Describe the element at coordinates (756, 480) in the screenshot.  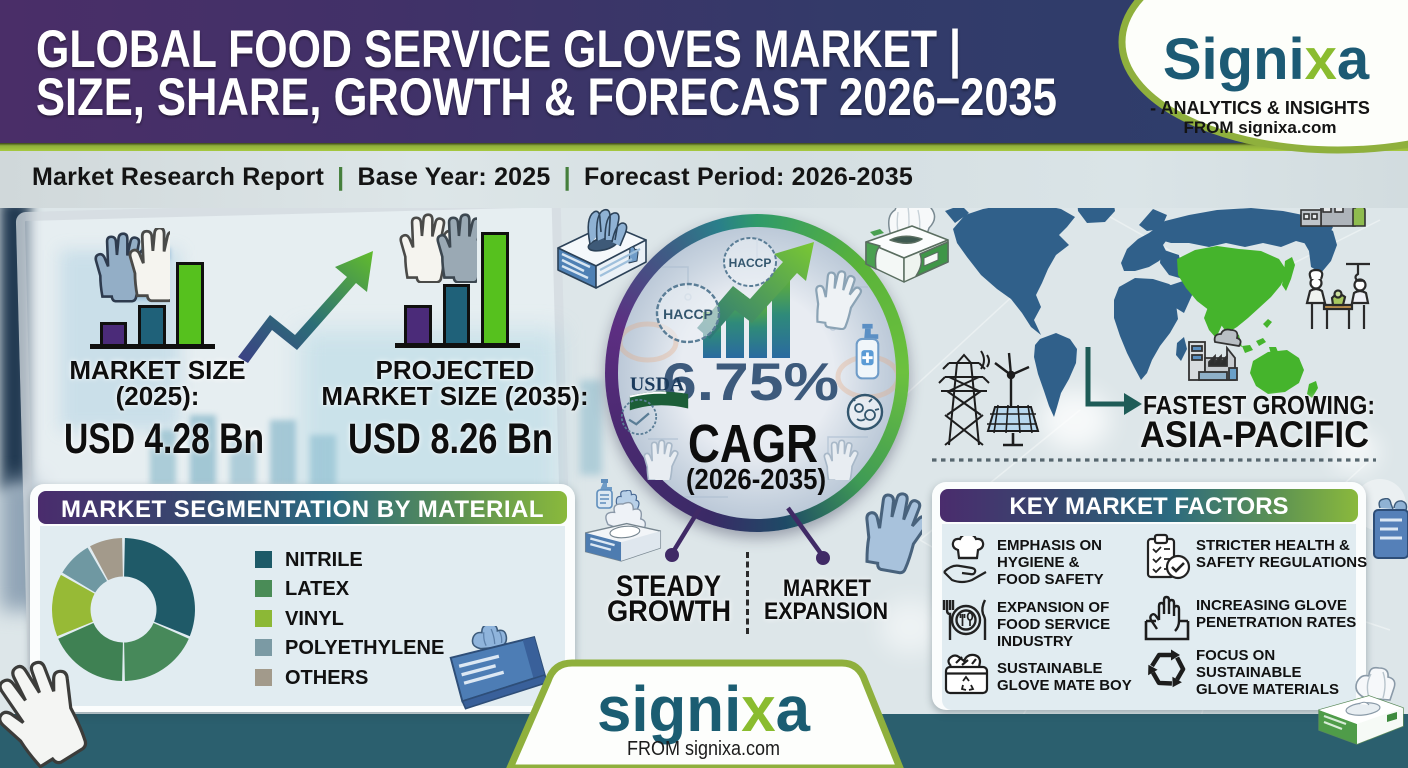
I see `svg-text: (2026-2035)` at that location.